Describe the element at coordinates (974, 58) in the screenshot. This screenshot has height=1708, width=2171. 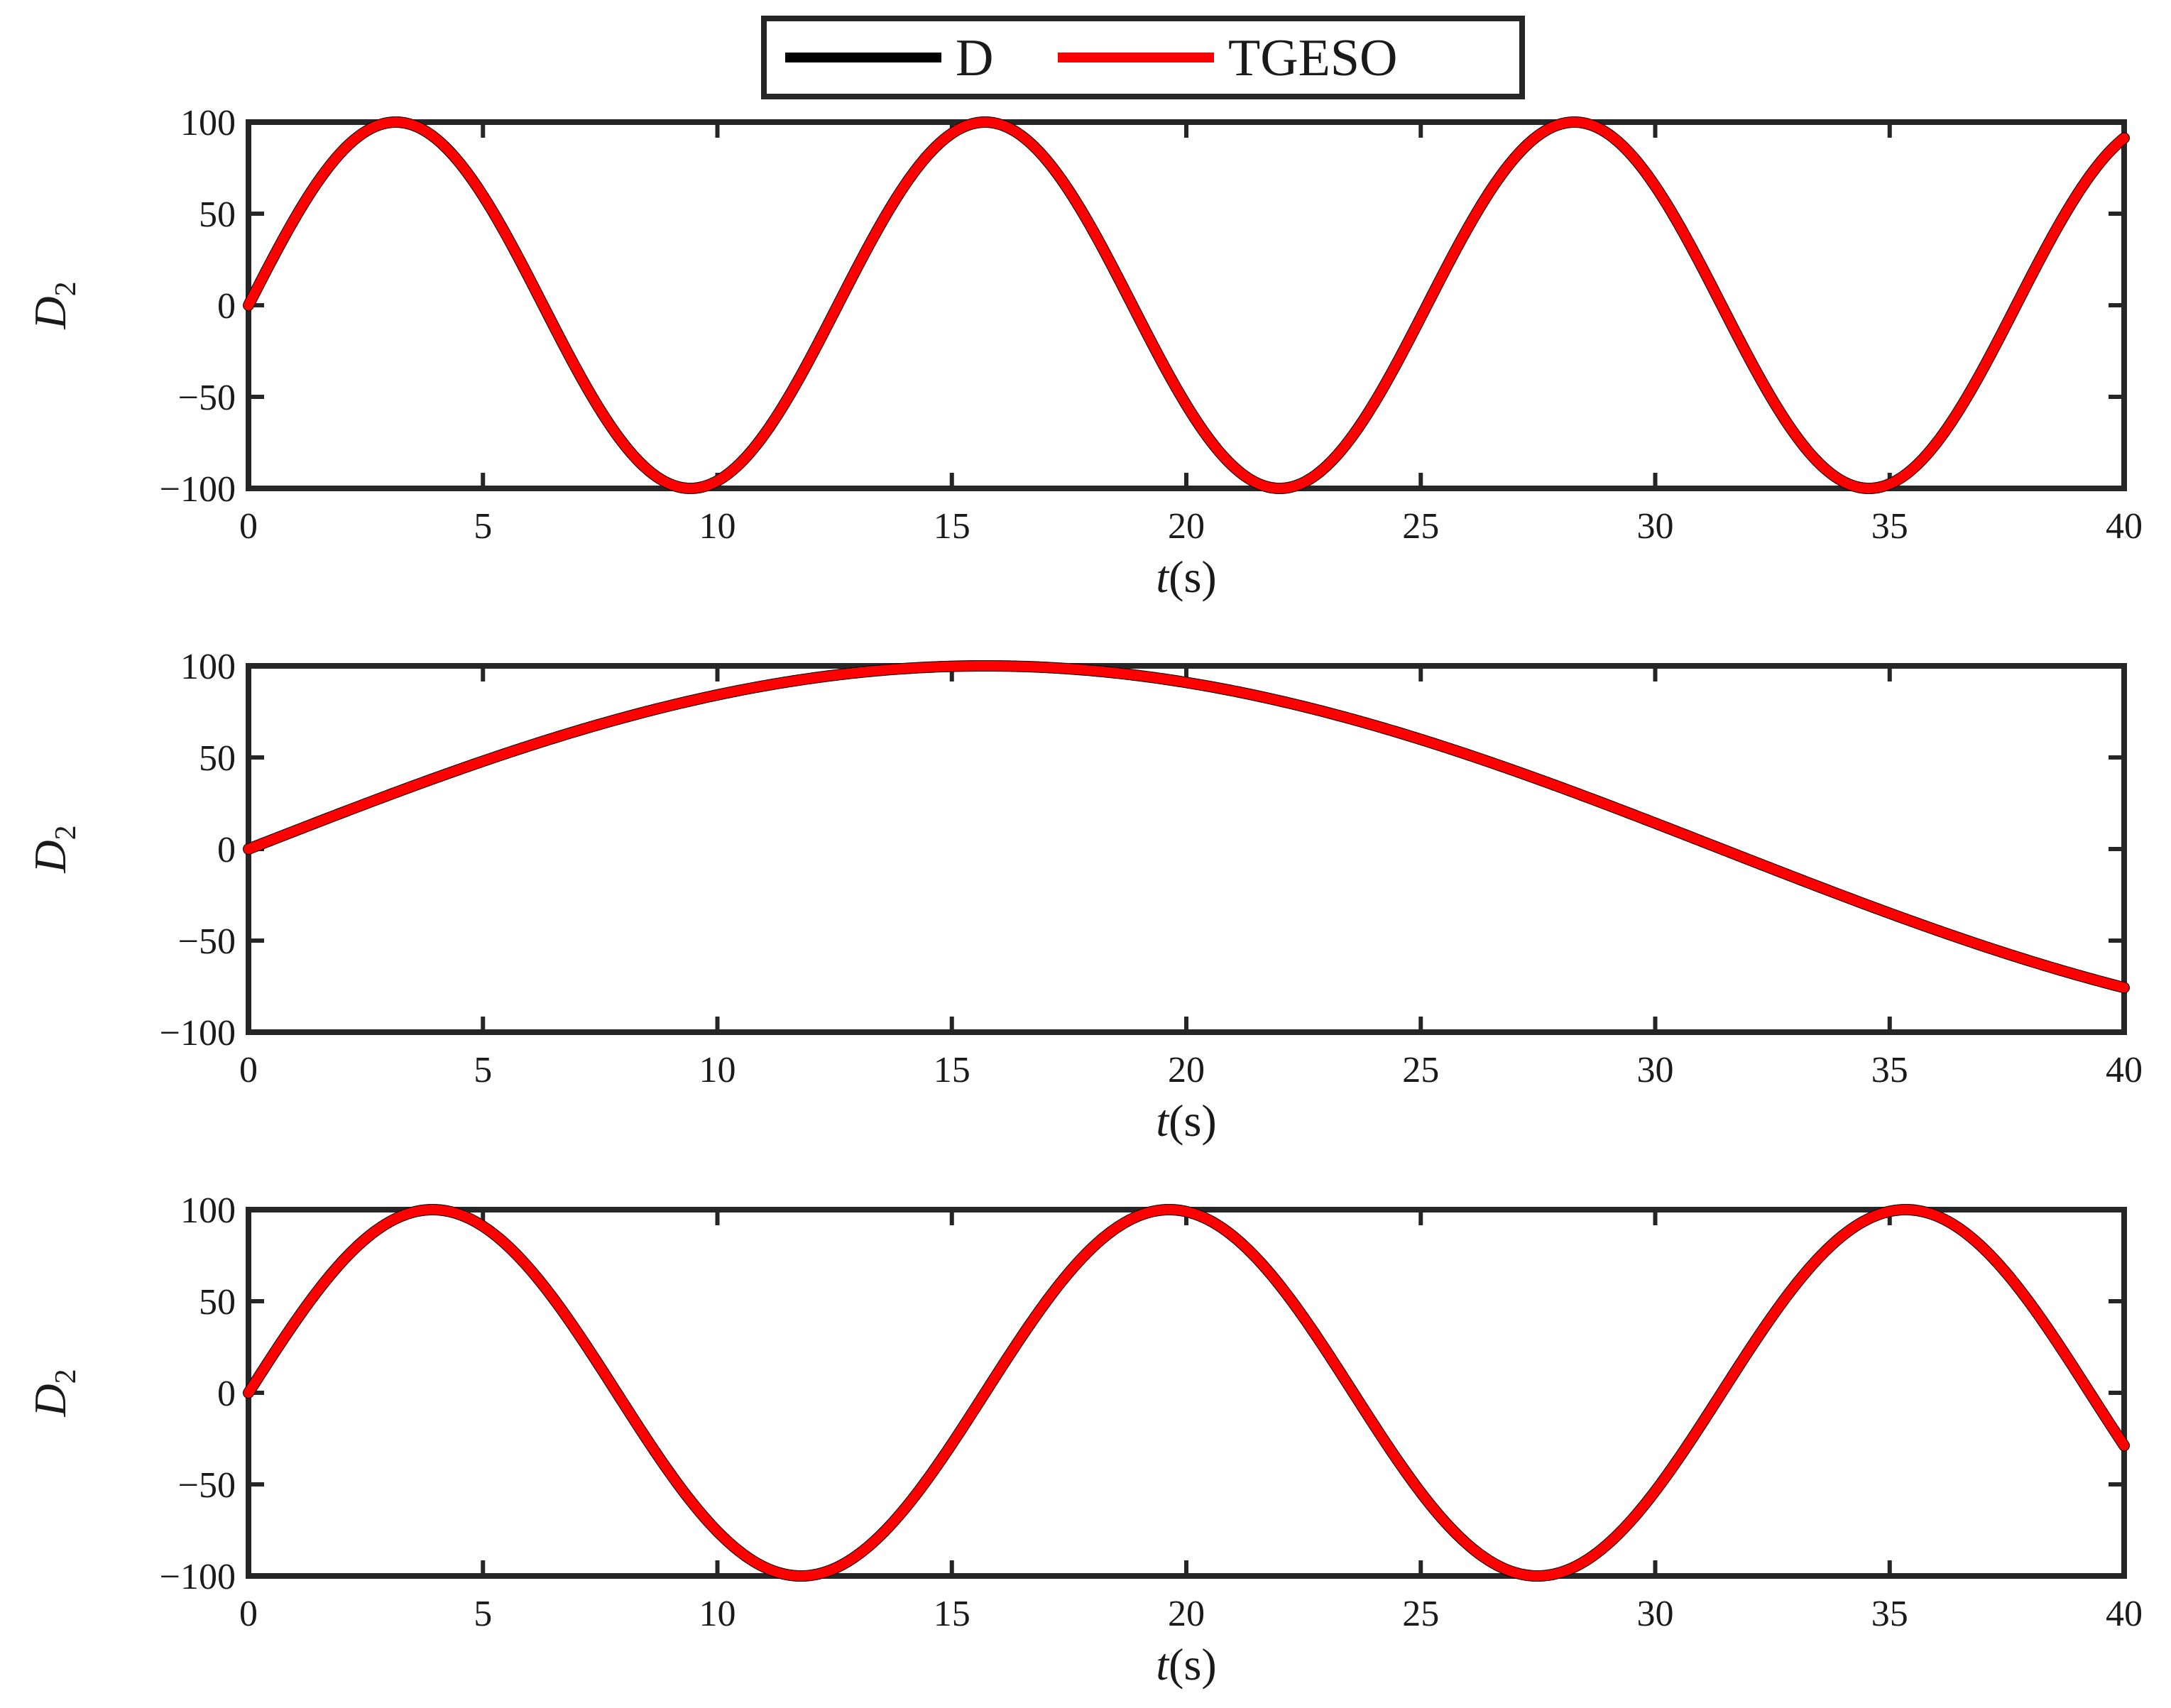
I see `legend-label-d: D` at that location.